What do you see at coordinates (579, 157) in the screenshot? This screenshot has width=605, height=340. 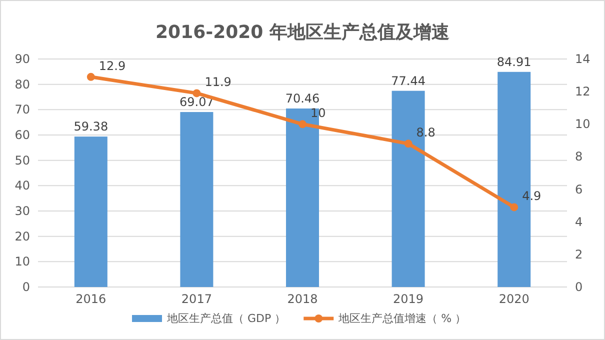 I see `y2-tick-label: 8` at bounding box center [579, 157].